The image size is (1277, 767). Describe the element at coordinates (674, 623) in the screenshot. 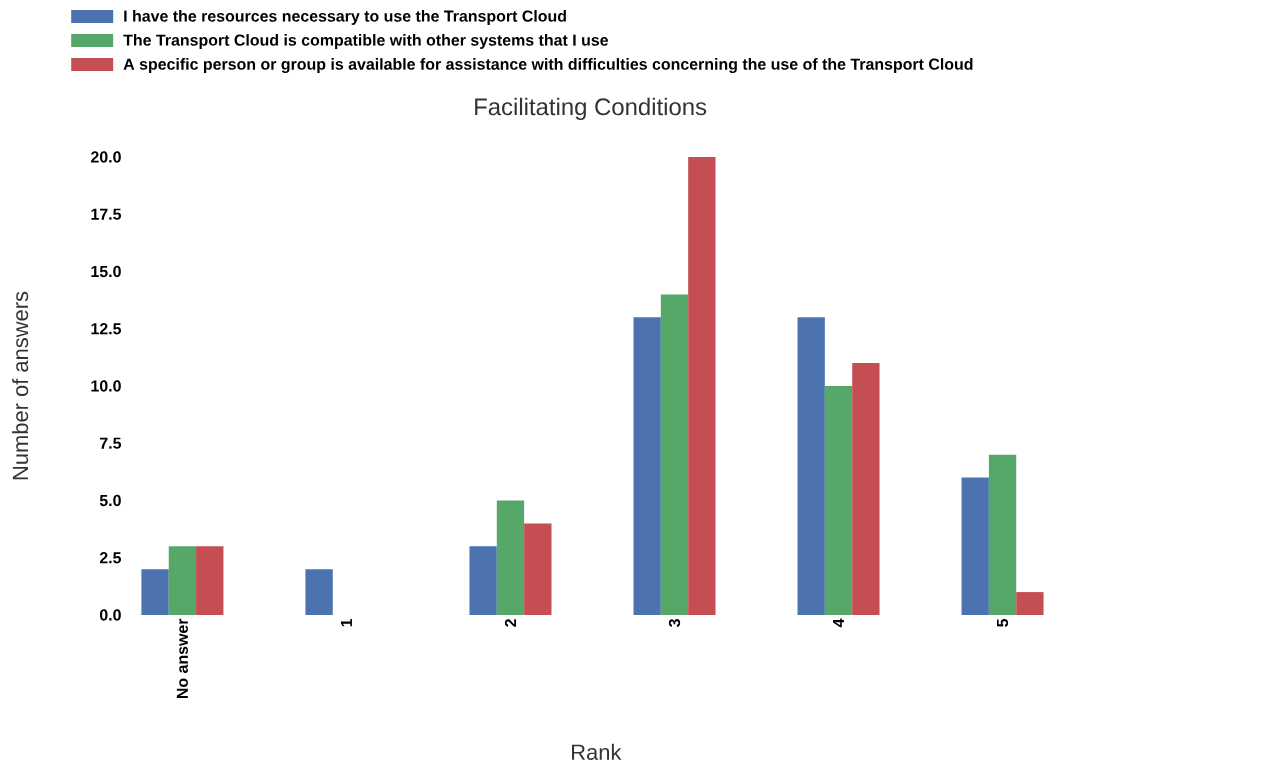

I see `x-tick-label: 3` at that location.